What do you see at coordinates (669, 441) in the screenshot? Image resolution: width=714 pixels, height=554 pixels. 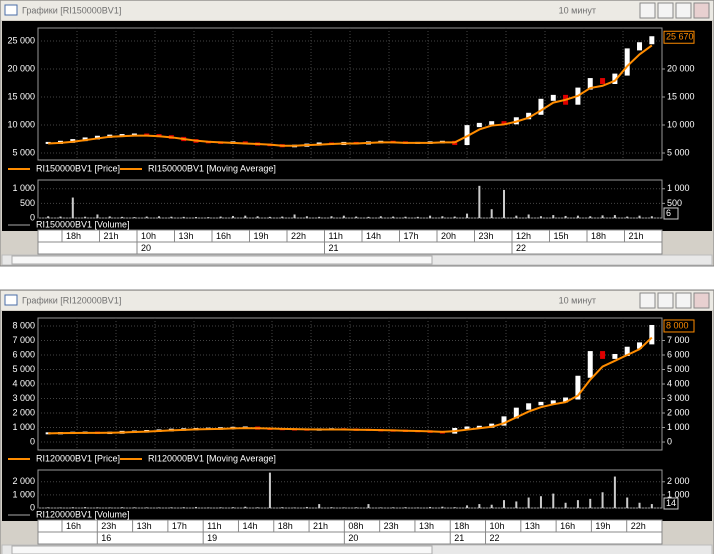 I see `y-tick-label-right: 0` at bounding box center [669, 441].